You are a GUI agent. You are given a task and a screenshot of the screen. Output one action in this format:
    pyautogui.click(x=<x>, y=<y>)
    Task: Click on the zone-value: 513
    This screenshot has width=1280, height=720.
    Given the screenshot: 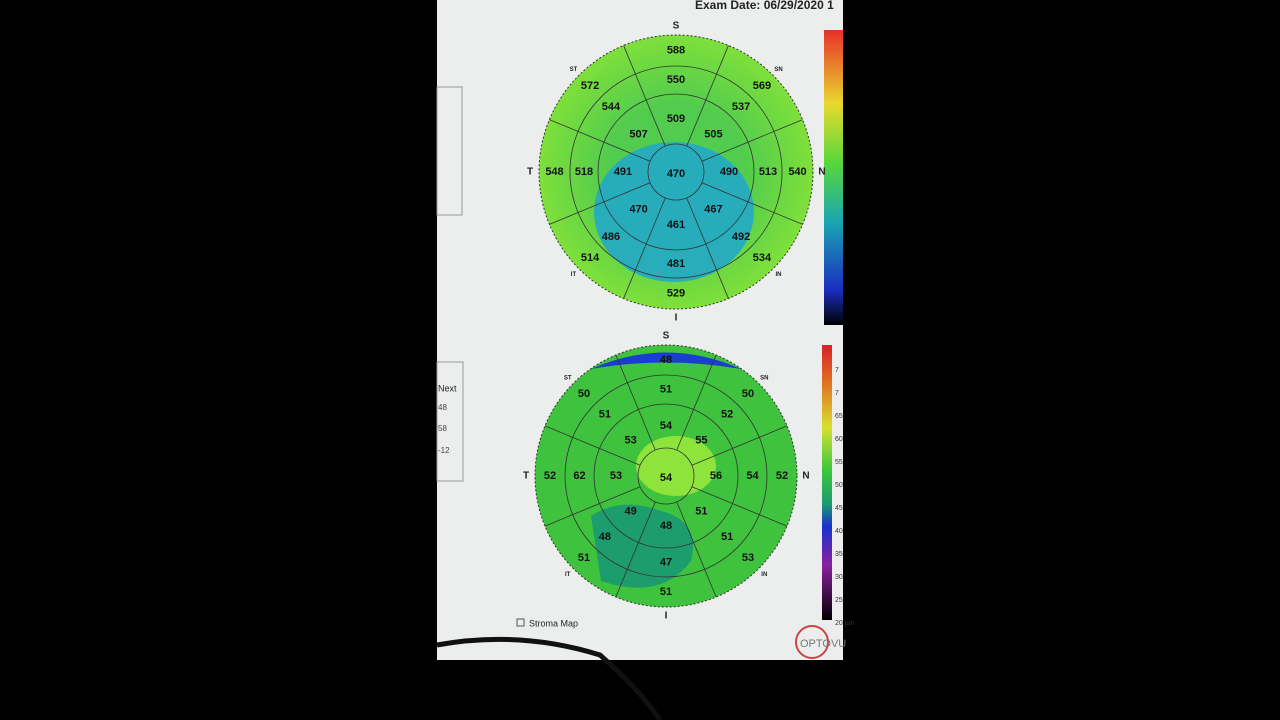 What is the action you would take?
    pyautogui.click(x=768, y=172)
    